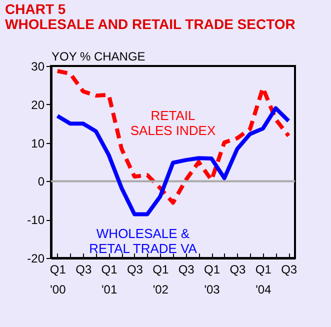 Image resolution: width=331 pixels, height=327 pixels. What do you see at coordinates (35, 9) in the screenshot?
I see `chart-title: CHART 5` at bounding box center [35, 9].